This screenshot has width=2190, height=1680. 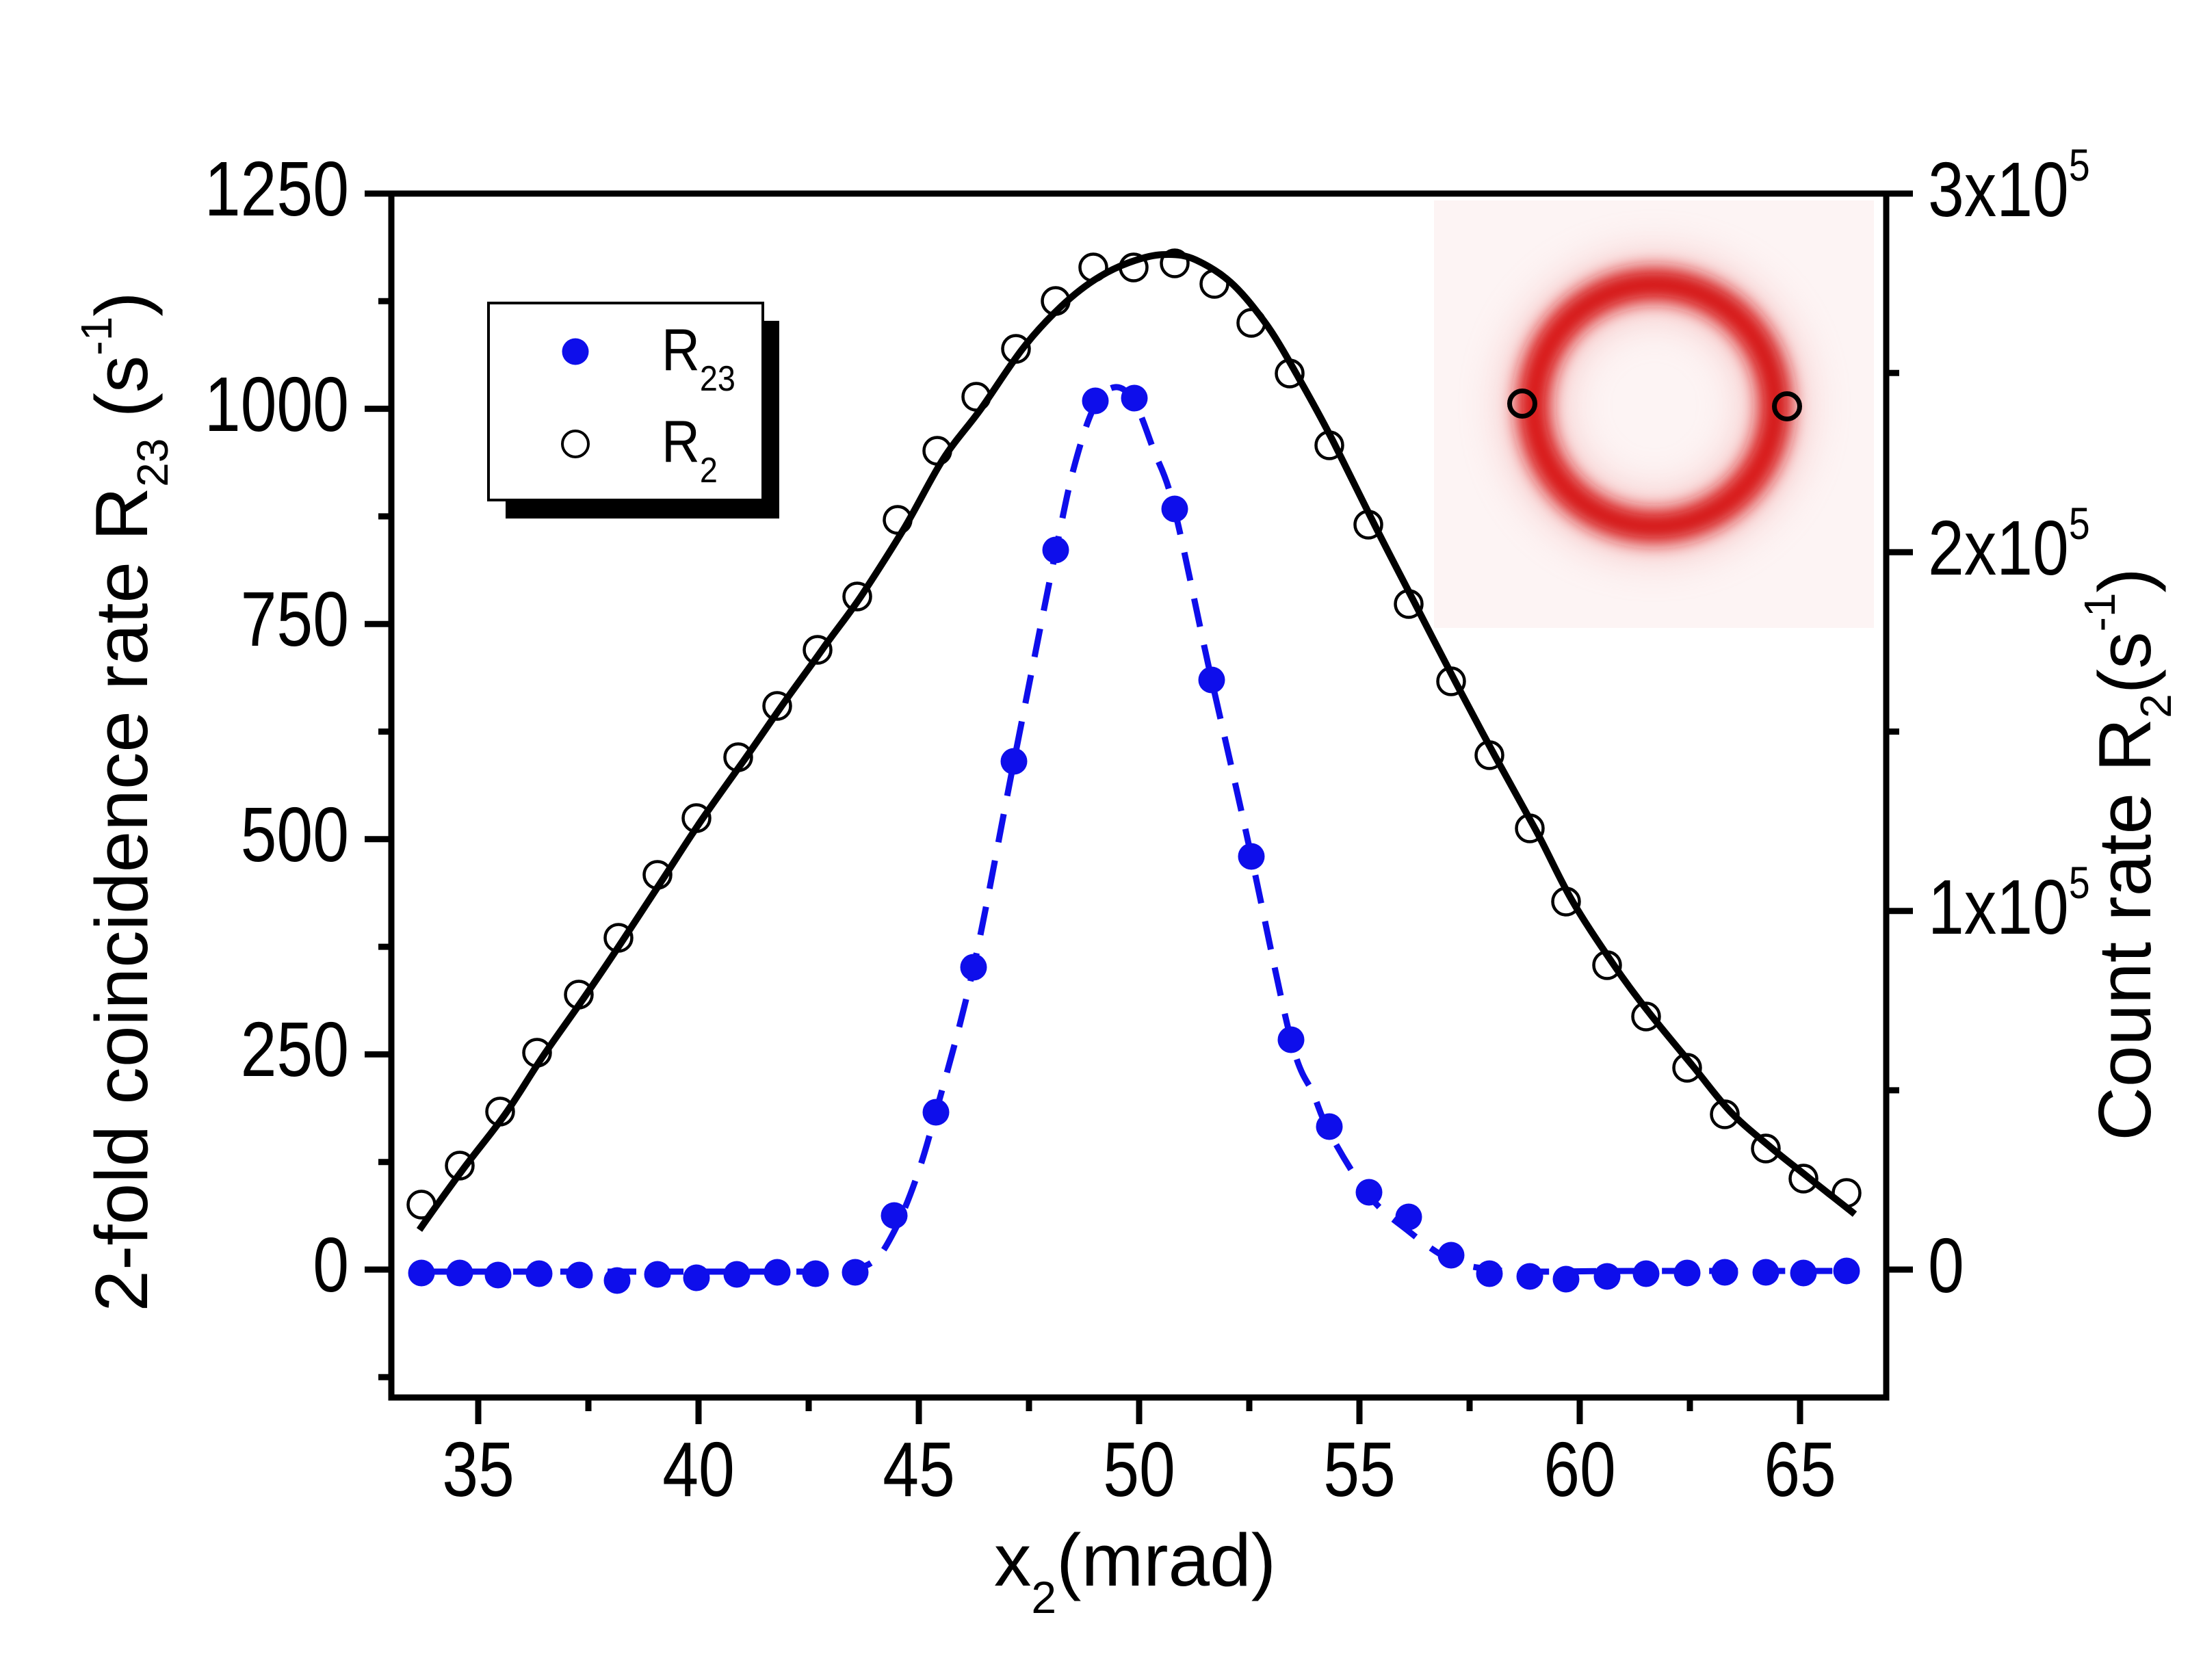 I want to click on svg-text: 500, so click(x=295, y=835).